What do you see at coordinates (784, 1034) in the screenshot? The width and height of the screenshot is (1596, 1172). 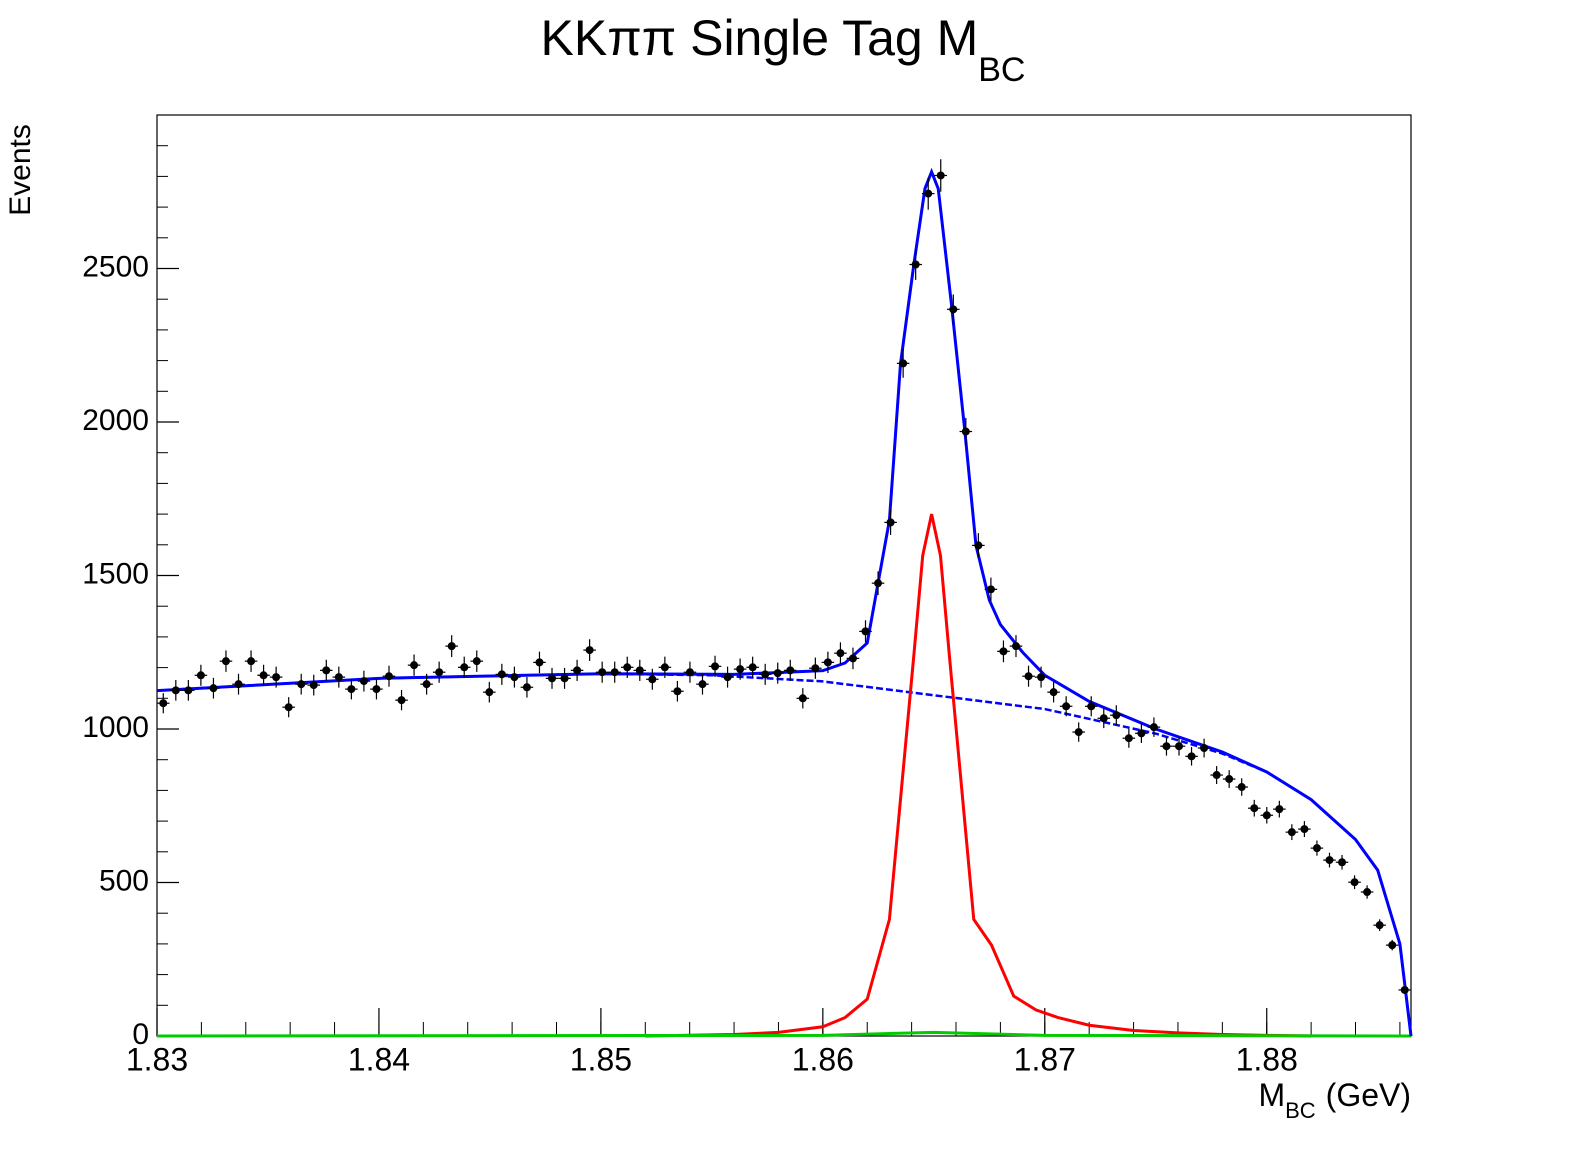 I see `fit-curve` at bounding box center [784, 1034].